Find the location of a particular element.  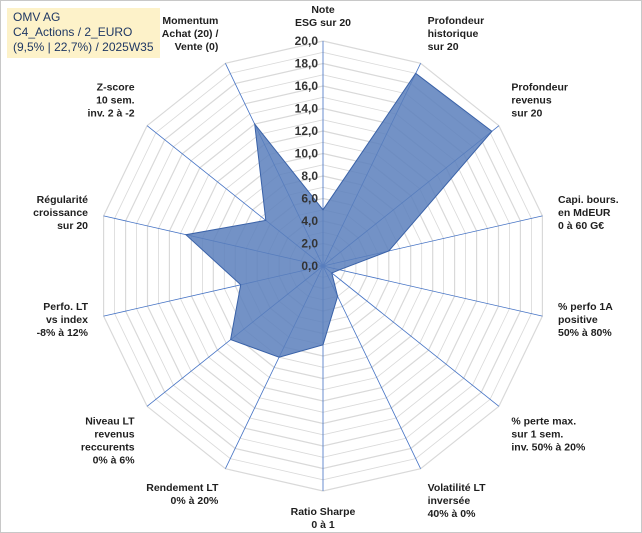

axis-label-line: 50% à 80% is located at coordinates (585, 333).